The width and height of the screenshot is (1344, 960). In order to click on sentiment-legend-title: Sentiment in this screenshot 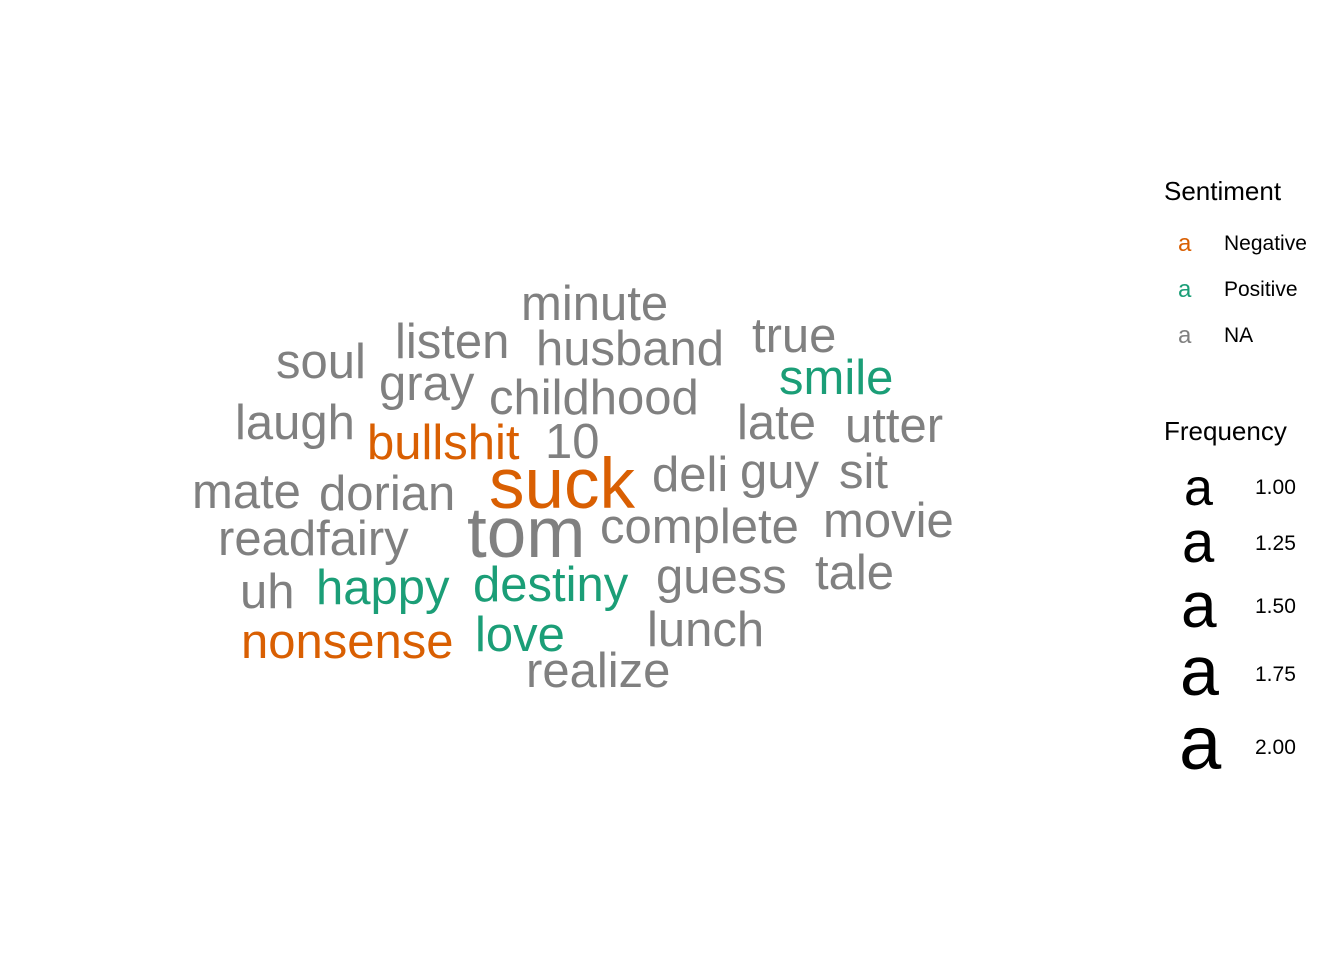, I will do `click(1223, 191)`.